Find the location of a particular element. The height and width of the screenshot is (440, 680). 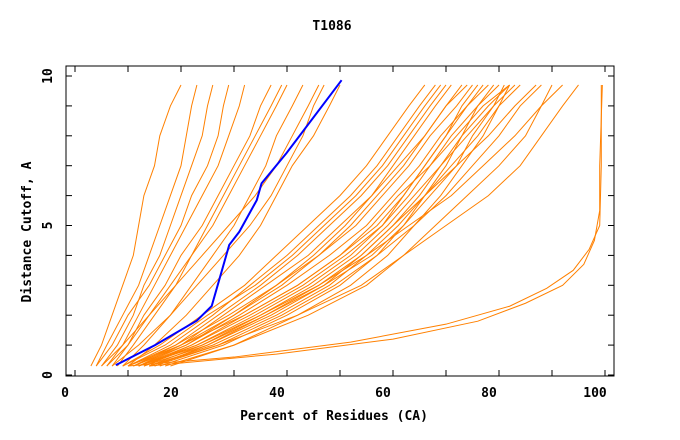

x-tick-label: 80 is located at coordinates (489, 393).